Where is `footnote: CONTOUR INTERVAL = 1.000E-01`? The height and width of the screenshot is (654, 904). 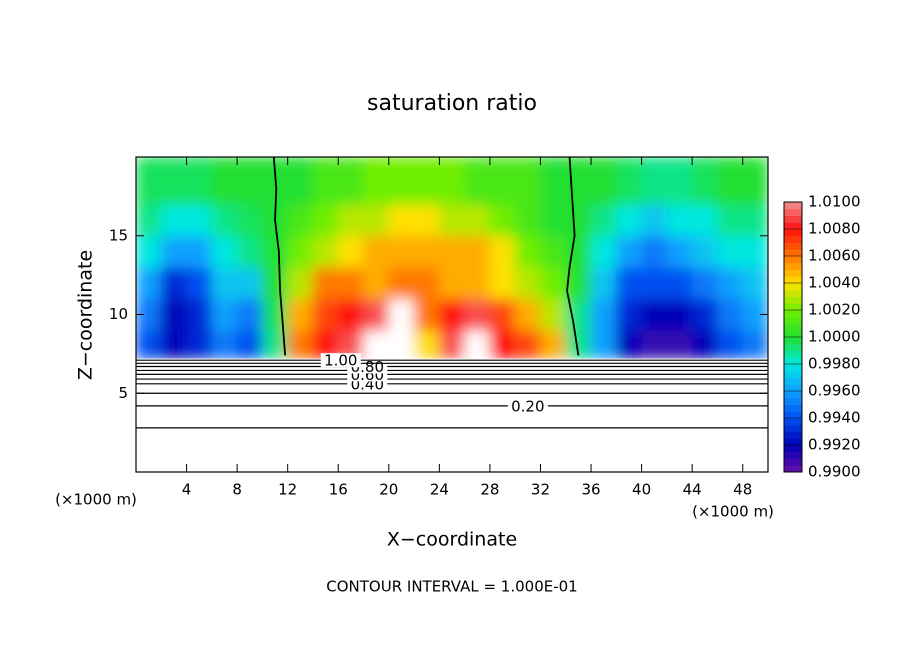
footnote: CONTOUR INTERVAL = 1.000E-01 is located at coordinates (451, 587).